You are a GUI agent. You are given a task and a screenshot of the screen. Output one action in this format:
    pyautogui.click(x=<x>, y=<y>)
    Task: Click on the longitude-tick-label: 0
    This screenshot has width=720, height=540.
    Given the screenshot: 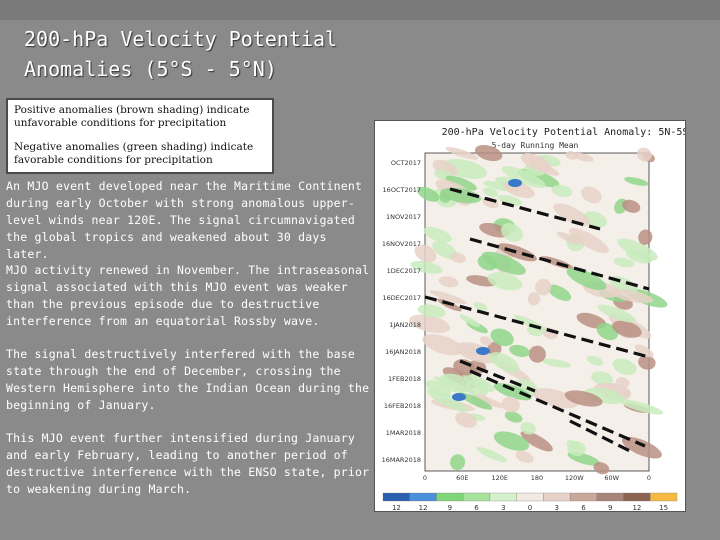 What is the action you would take?
    pyautogui.click(x=649, y=478)
    